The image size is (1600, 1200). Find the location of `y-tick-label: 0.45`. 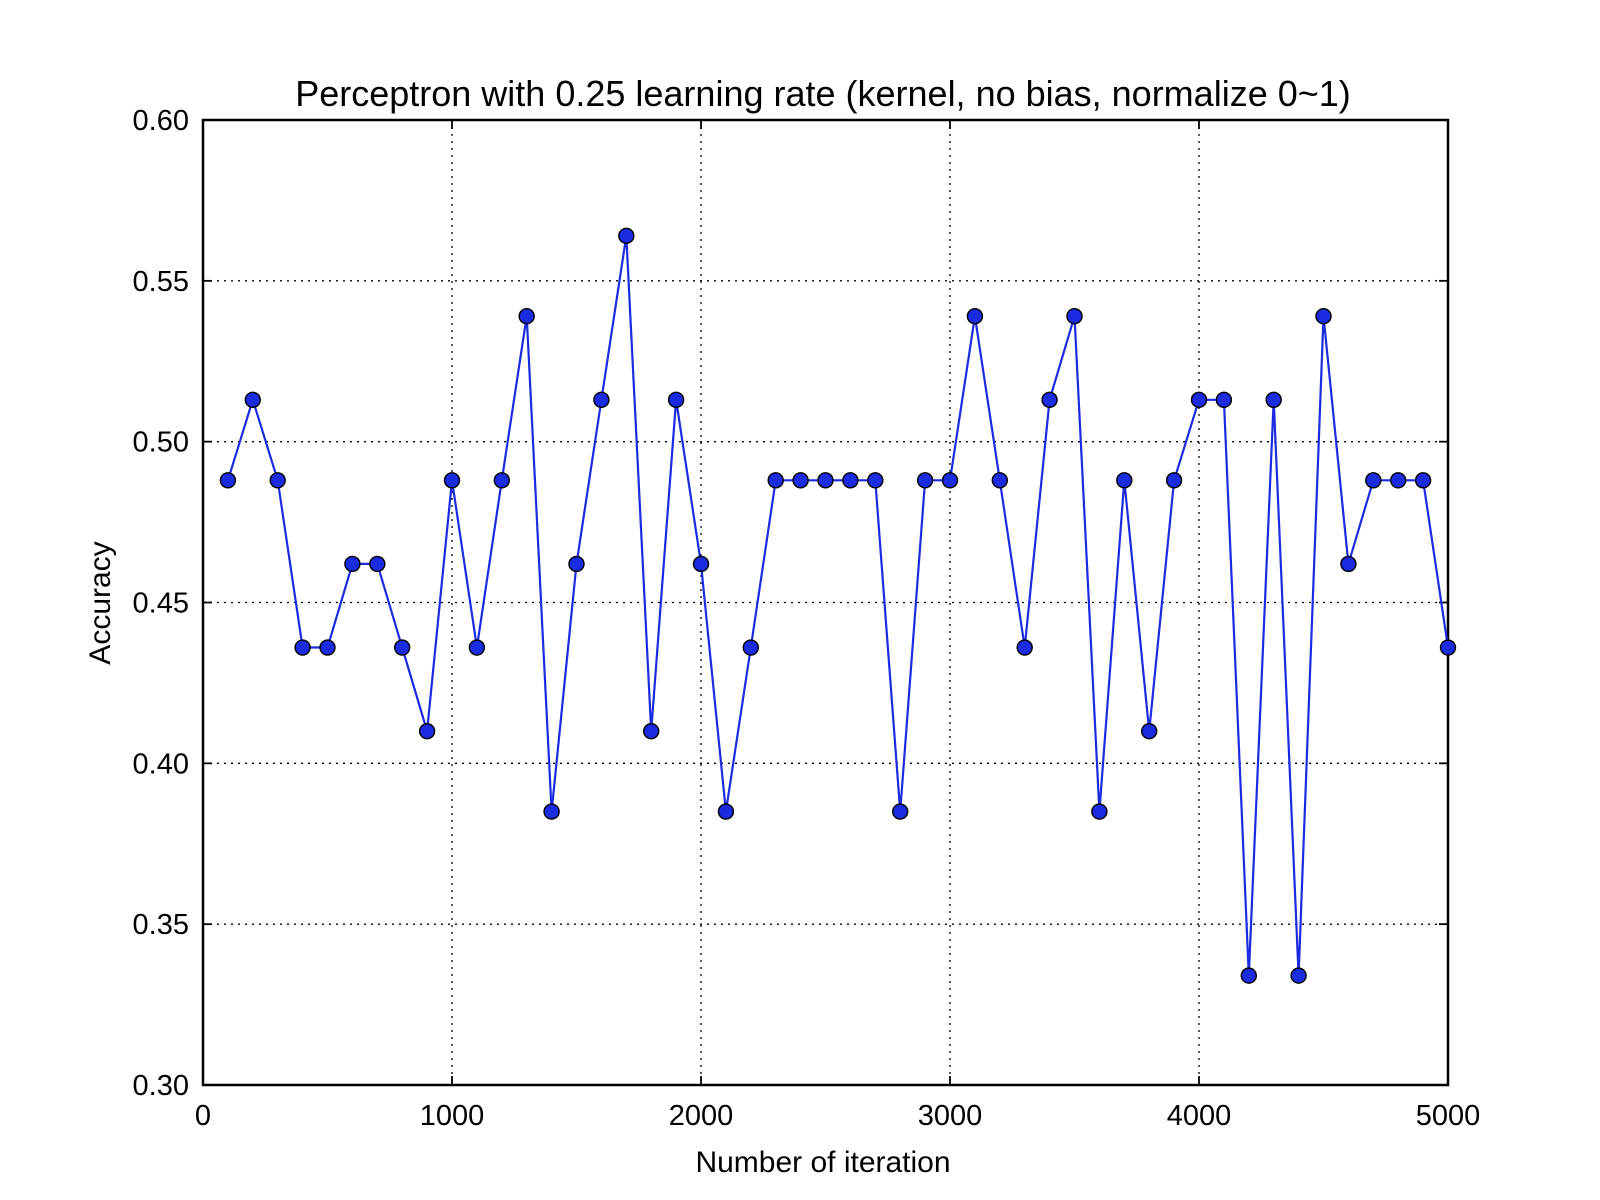

y-tick-label: 0.45 is located at coordinates (161, 604).